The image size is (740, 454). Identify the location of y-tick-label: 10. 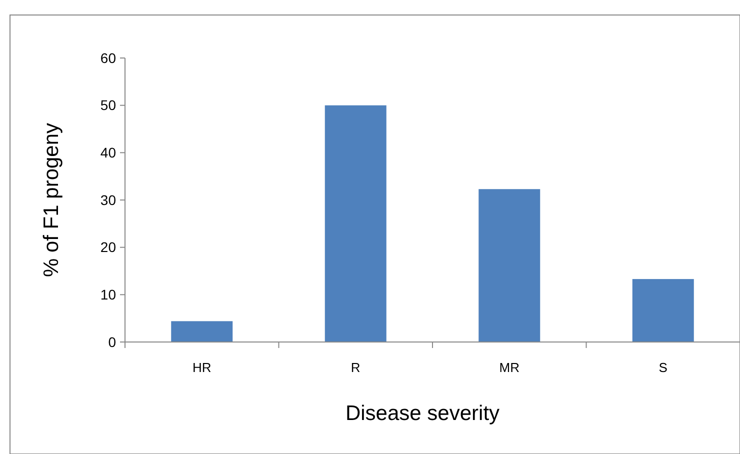
(108, 294).